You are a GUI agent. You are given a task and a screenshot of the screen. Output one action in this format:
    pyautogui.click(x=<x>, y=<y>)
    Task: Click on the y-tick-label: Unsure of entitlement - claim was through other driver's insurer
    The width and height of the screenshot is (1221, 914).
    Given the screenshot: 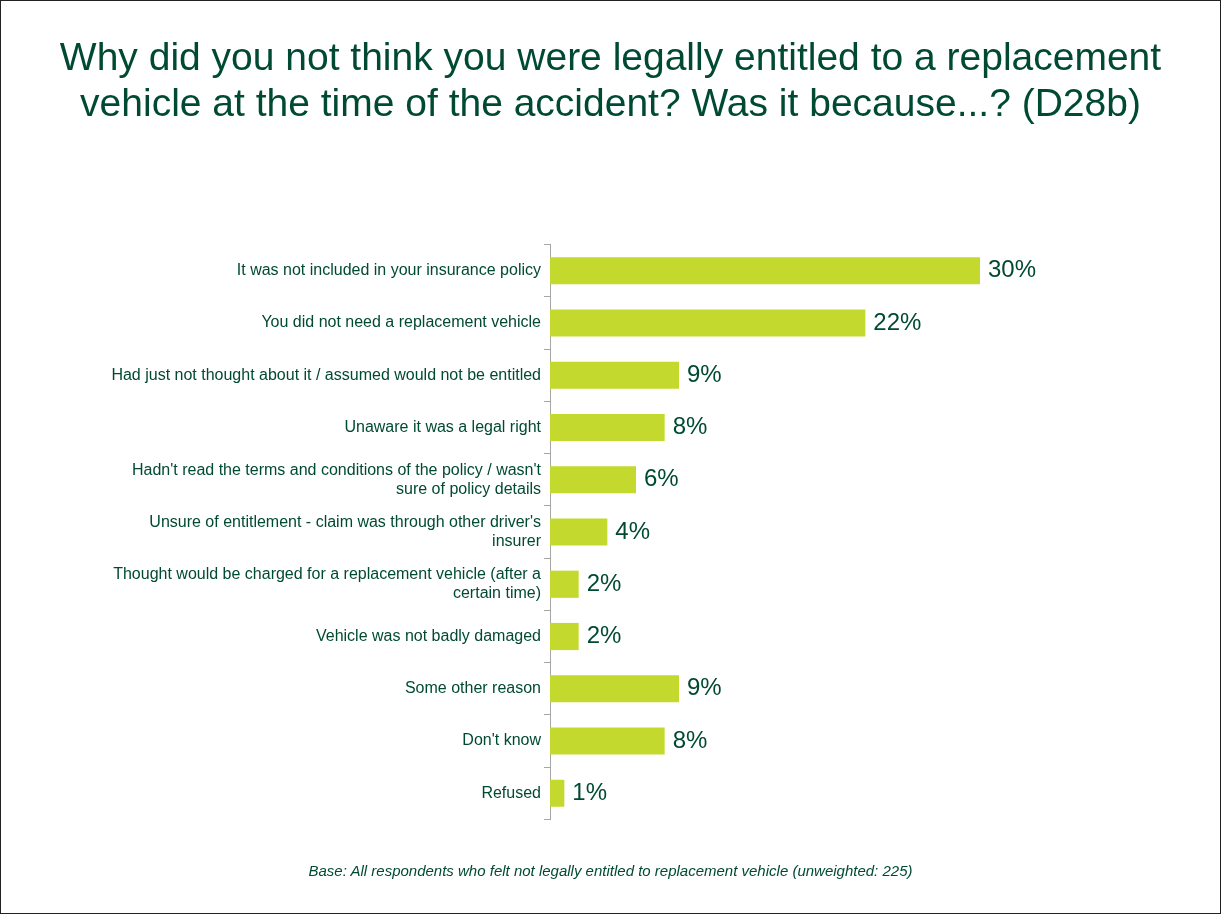 What is the action you would take?
    pyautogui.click(x=345, y=531)
    